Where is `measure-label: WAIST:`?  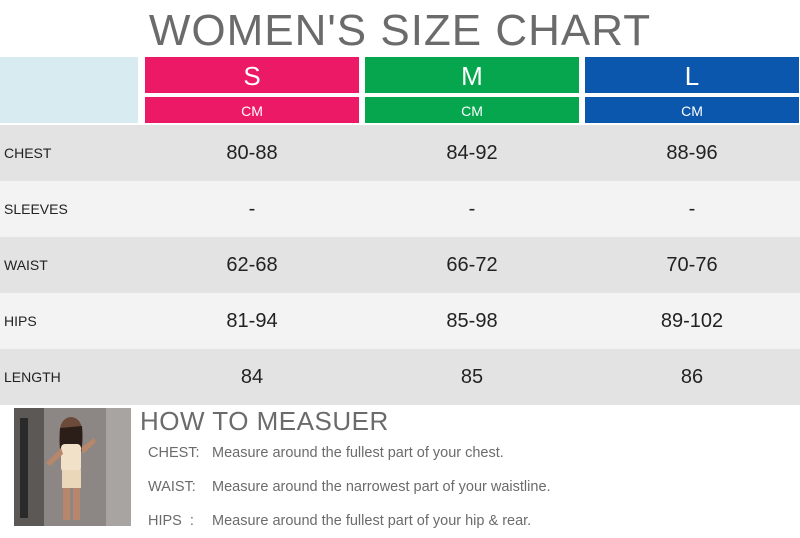 measure-label: WAIST: is located at coordinates (172, 487).